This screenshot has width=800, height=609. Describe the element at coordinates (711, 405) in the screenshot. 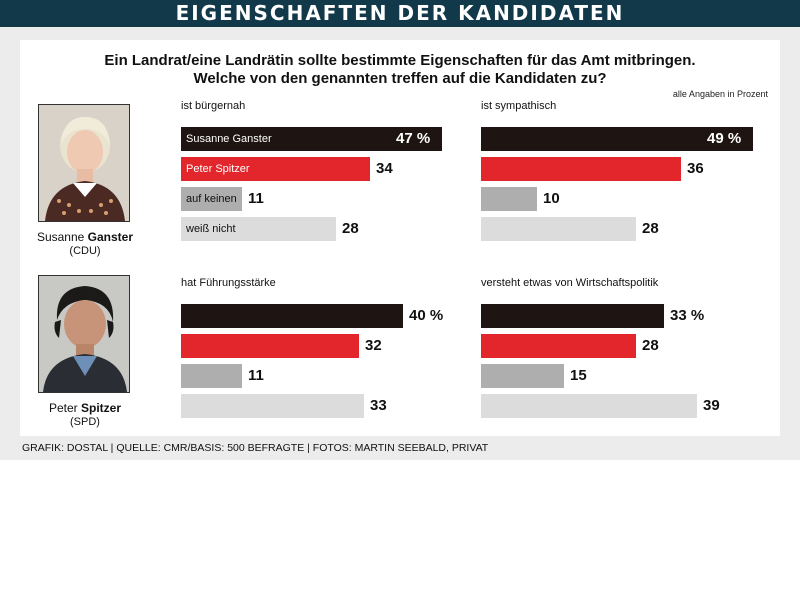

I see `bar-value-label: 39` at that location.